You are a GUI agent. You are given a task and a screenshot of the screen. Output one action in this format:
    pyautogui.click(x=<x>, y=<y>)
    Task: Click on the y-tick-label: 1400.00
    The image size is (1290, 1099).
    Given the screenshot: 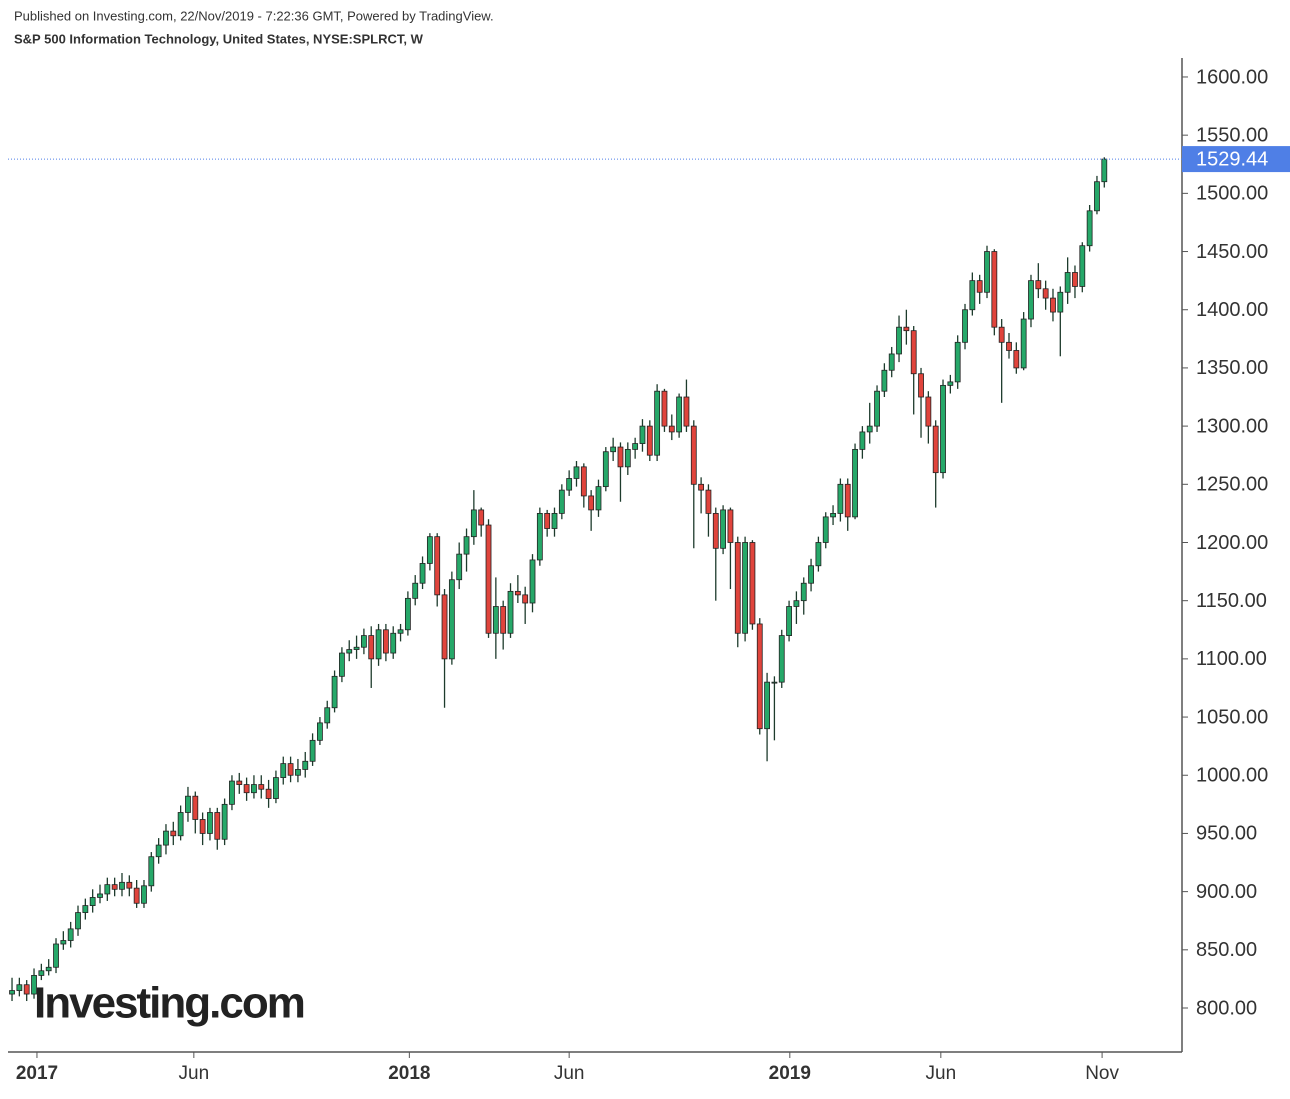 What is the action you would take?
    pyautogui.click(x=1232, y=310)
    